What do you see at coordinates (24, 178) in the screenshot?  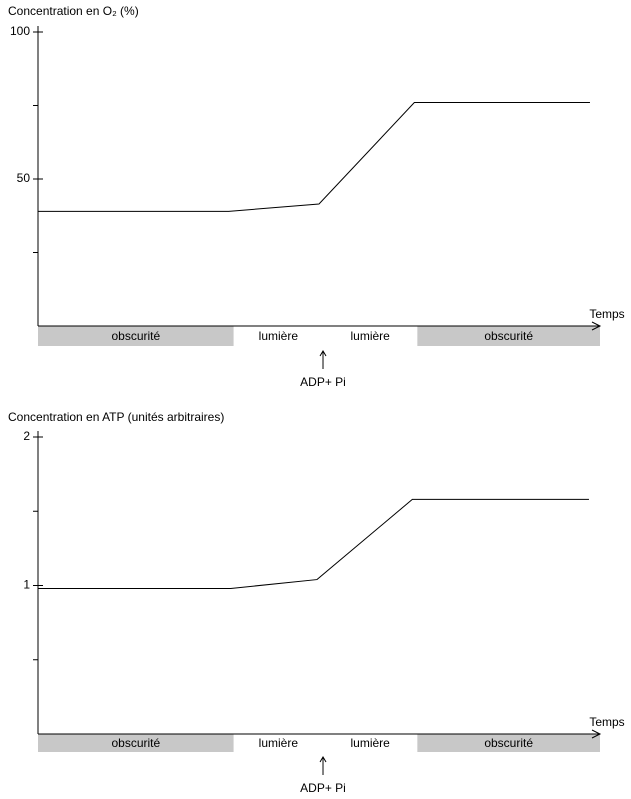 I see `y-tick-label: 50` at bounding box center [24, 178].